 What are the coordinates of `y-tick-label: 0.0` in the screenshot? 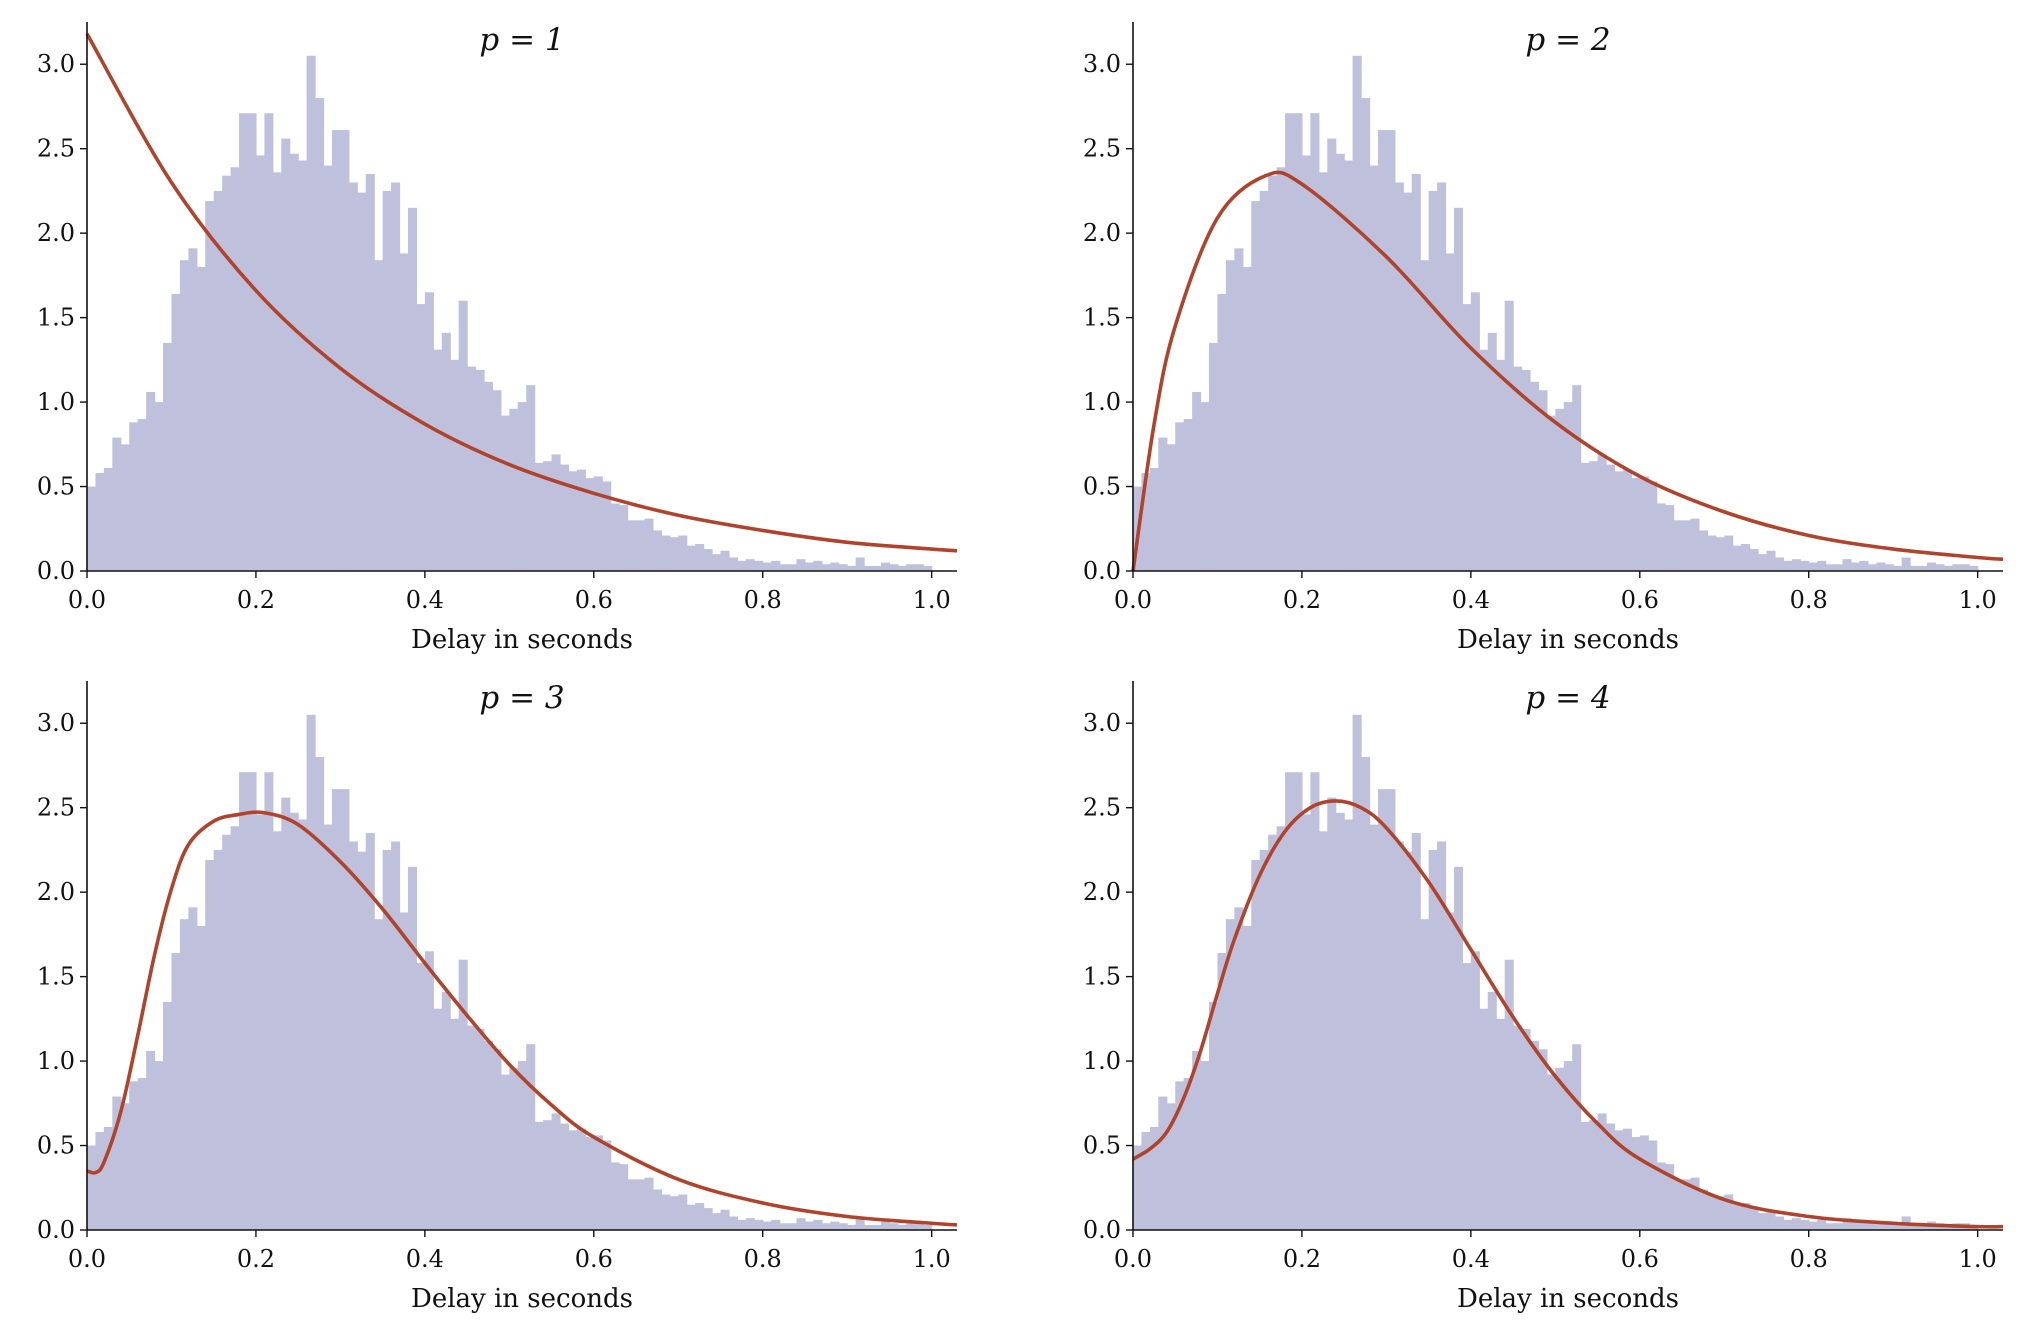 It's located at (1102, 1230).